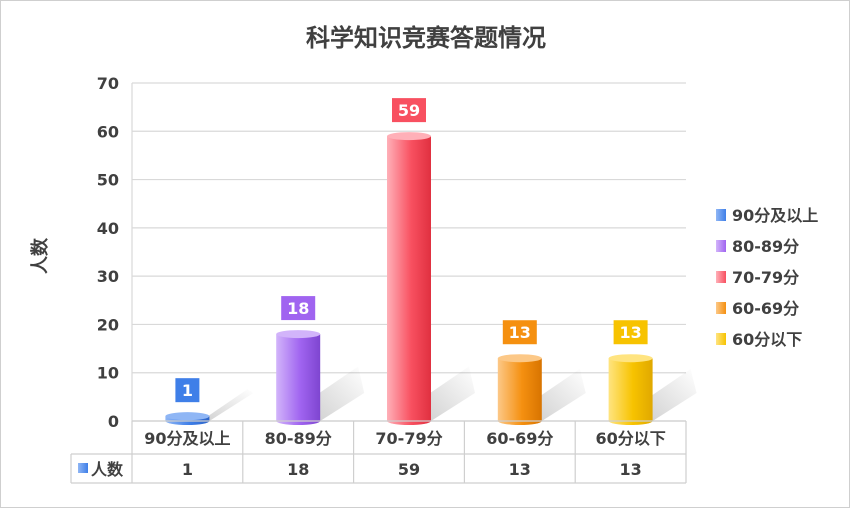 Image resolution: width=850 pixels, height=509 pixels. Describe the element at coordinates (298, 469) in the screenshot. I see `table-cell: 18` at that location.